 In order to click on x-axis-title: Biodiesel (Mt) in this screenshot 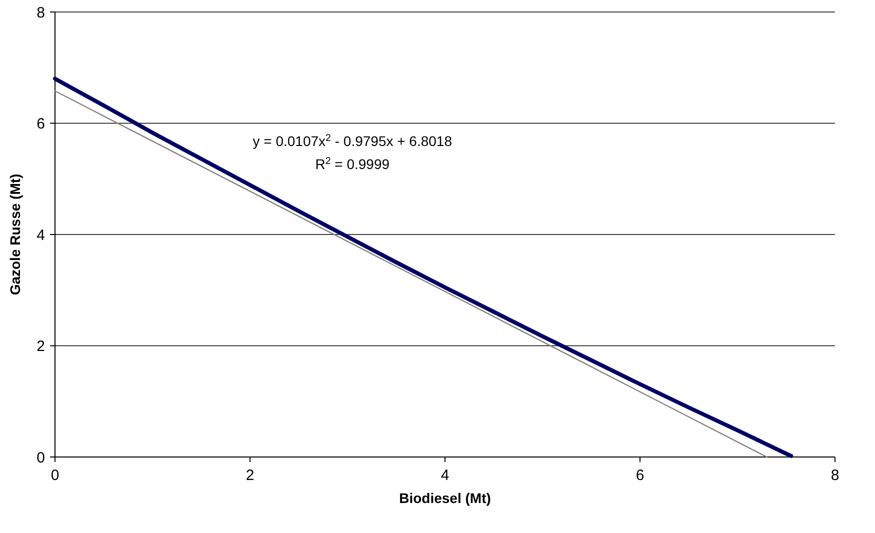, I will do `click(445, 498)`.